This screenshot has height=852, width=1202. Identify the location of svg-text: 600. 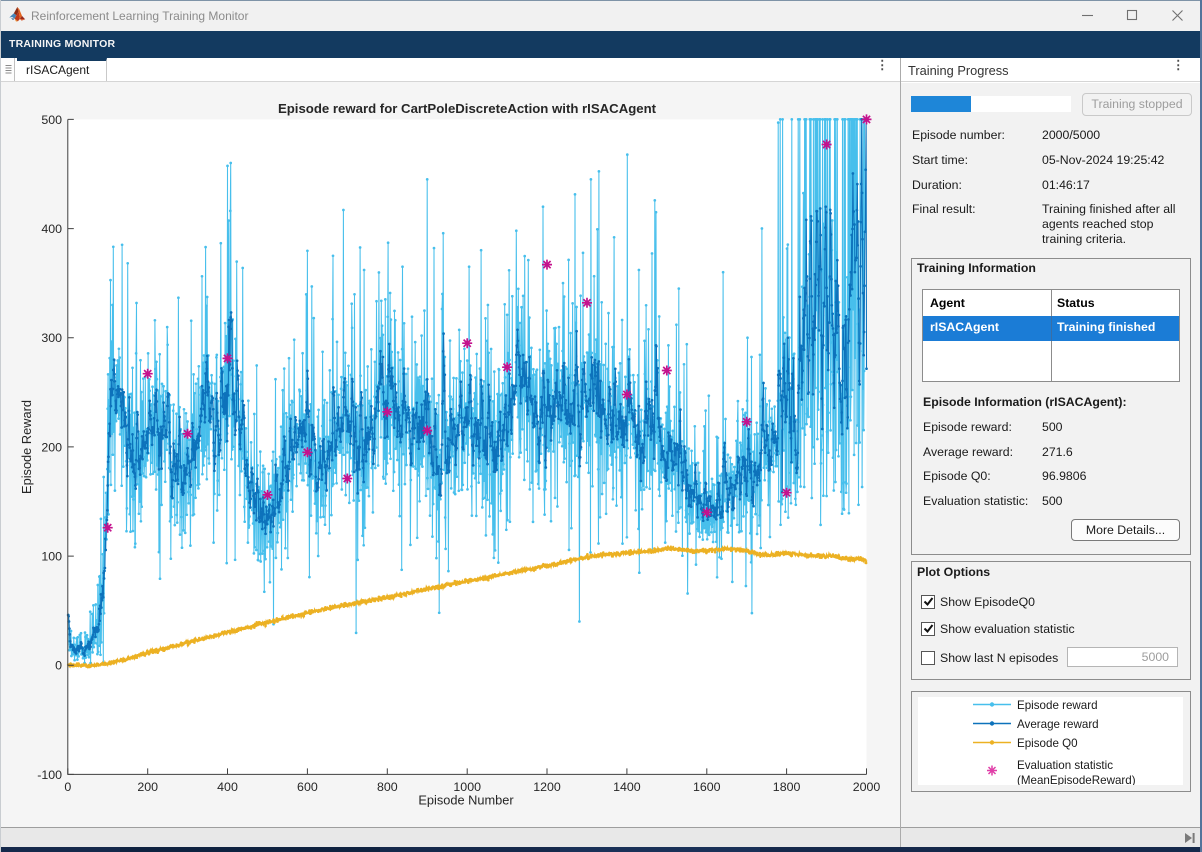
(307, 787).